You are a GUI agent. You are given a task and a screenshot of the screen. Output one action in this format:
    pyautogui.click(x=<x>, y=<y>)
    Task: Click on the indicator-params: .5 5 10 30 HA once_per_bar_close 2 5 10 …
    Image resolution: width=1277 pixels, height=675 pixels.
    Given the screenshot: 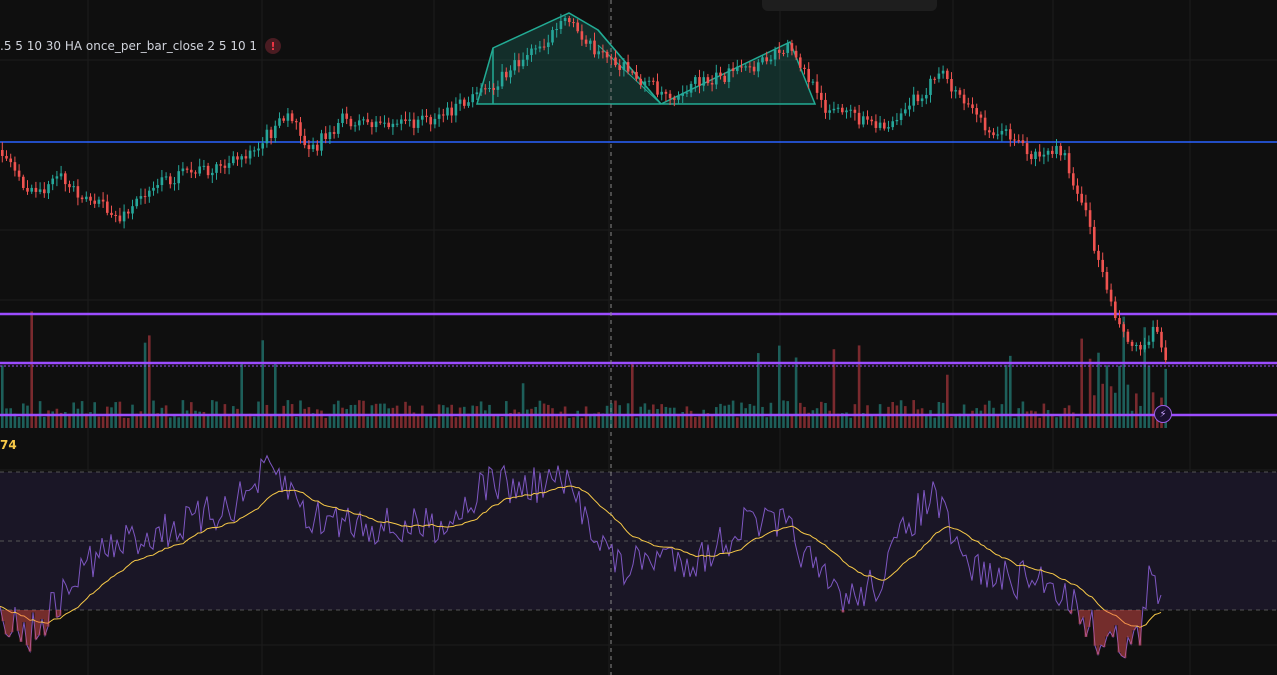 What is the action you would take?
    pyautogui.click(x=129, y=46)
    